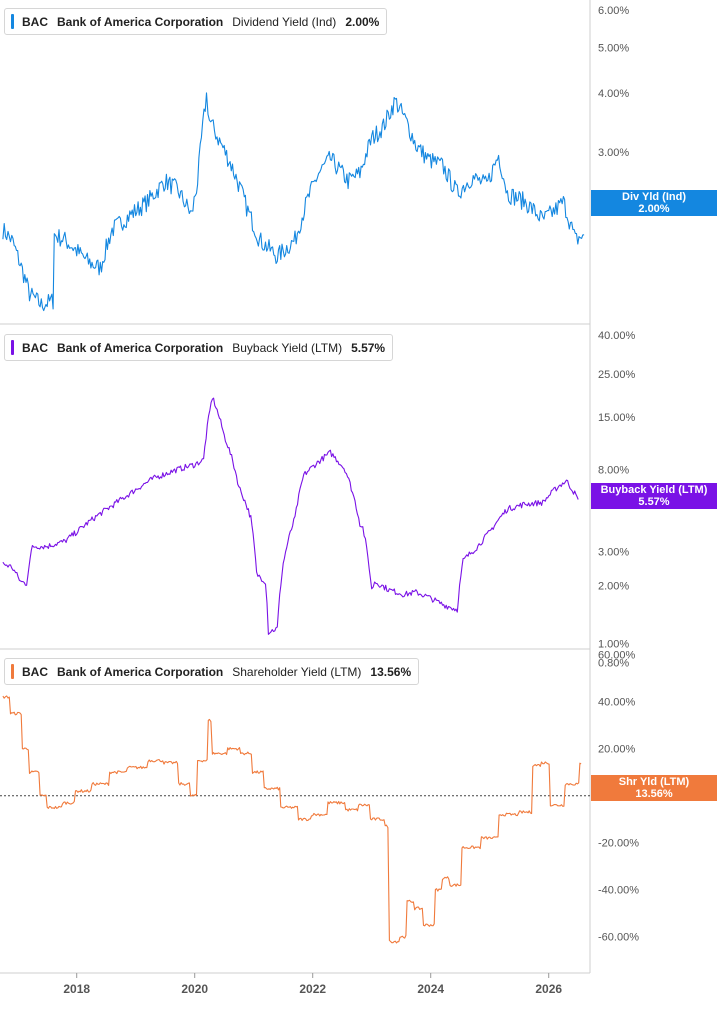 The image size is (717, 1010). What do you see at coordinates (613, 471) in the screenshot?
I see `y-tick-label: 8.00%` at bounding box center [613, 471].